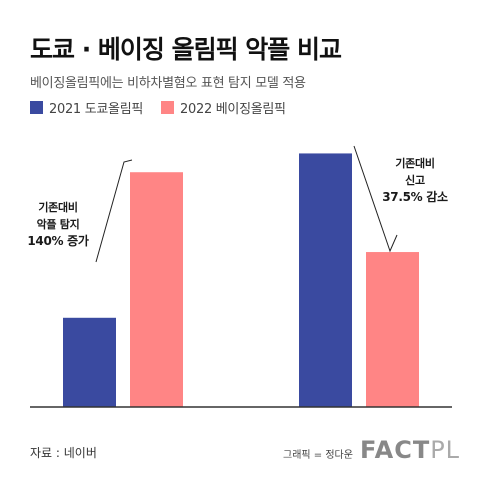 This screenshot has height=480, width=480. I want to click on legend-item-beijing: 2022 베이징올림픽, so click(223, 107).